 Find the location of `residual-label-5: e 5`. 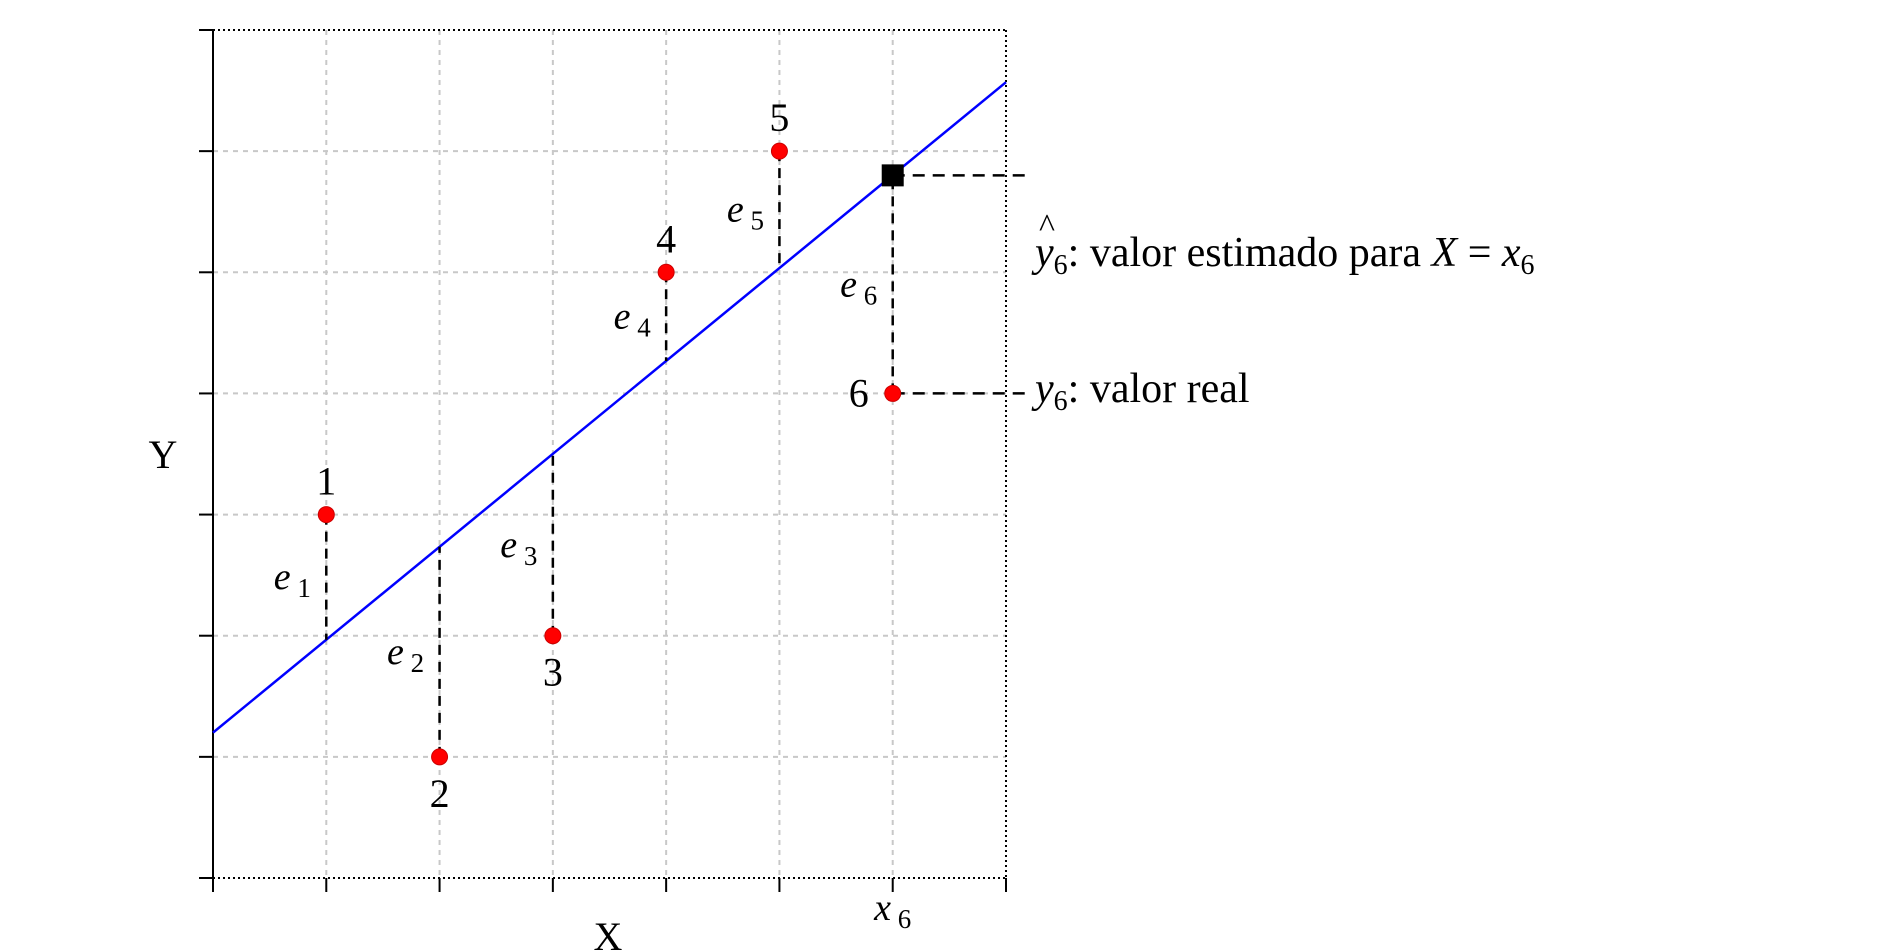

residual-label-5: e 5 is located at coordinates (745, 212).